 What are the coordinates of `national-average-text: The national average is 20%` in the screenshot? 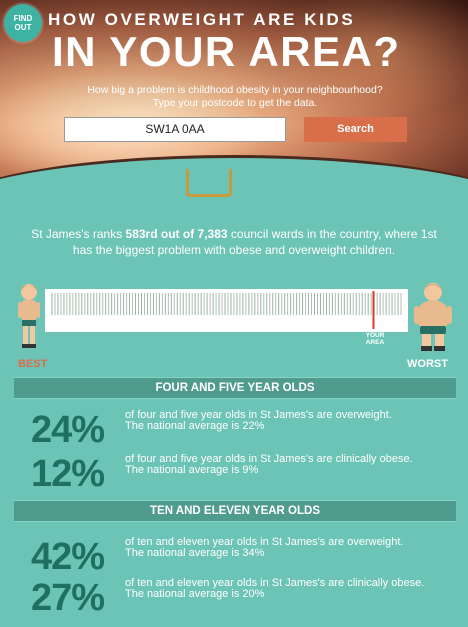 It's located at (195, 594).